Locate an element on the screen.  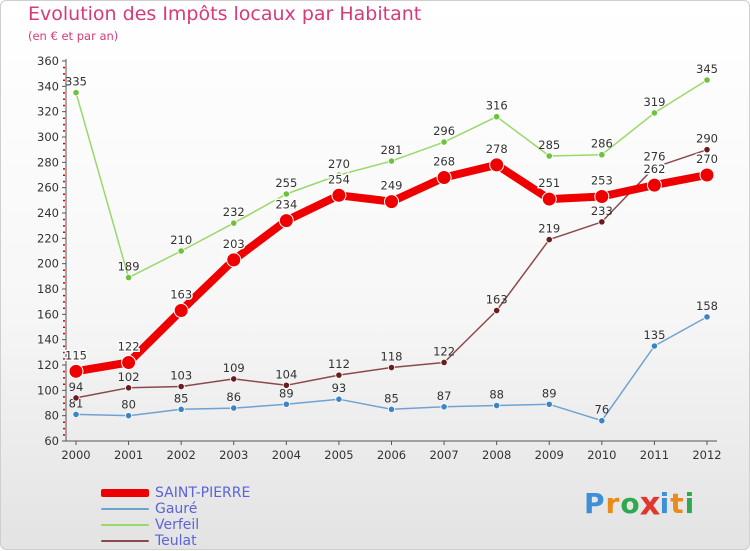
data-label-verfeil: 319 is located at coordinates (654, 102).